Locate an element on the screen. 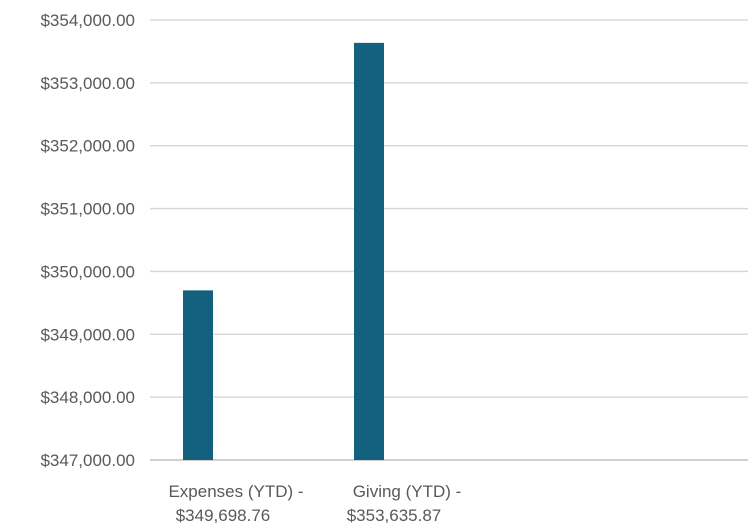 The height and width of the screenshot is (523, 748). y-tick-label: $354,000.00 is located at coordinates (87, 20).